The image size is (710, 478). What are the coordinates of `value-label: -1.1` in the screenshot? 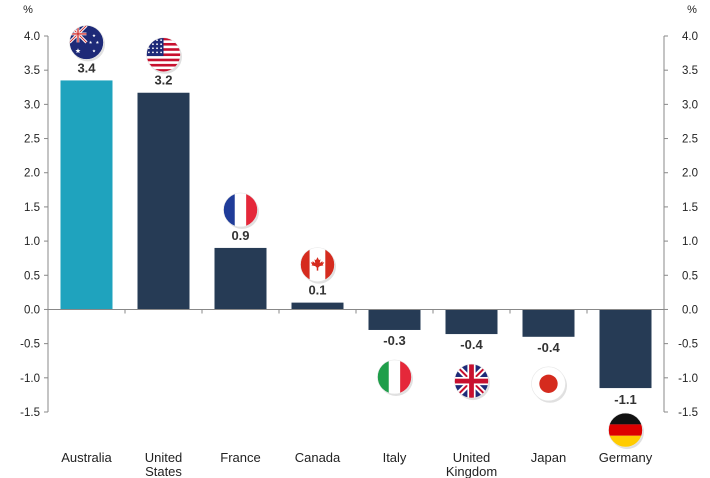 It's located at (625, 399).